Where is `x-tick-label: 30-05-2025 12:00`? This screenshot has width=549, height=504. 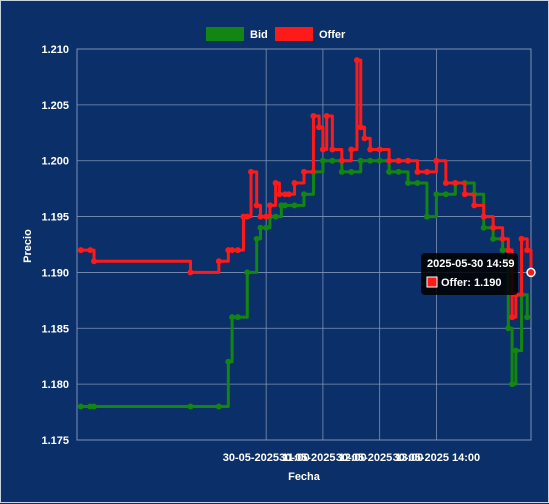 x-tick-label: 30-05-2025 12:00 is located at coordinates (322, 458).